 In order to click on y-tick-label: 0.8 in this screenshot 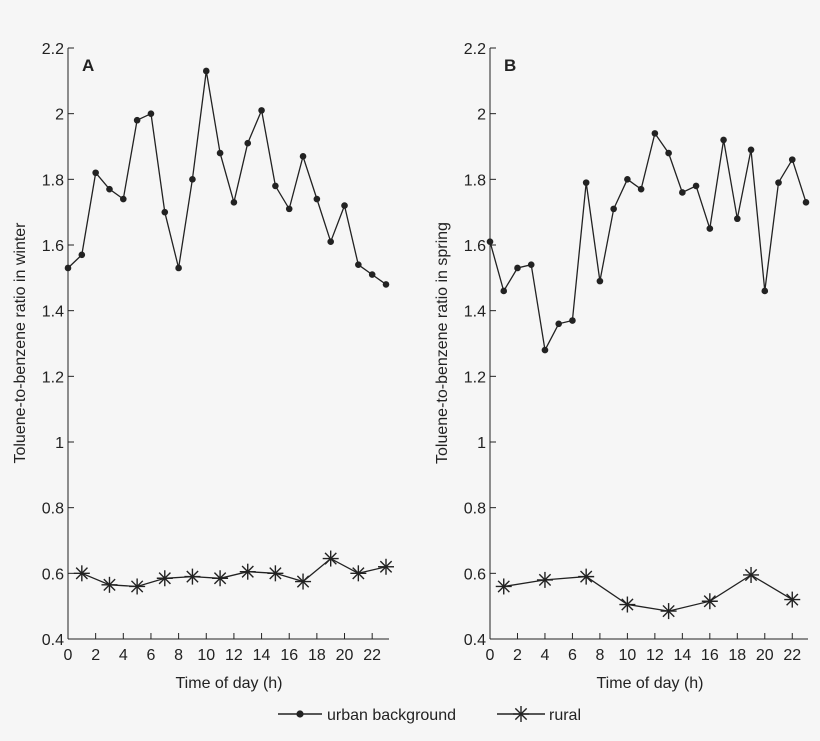, I will do `click(53, 509)`.